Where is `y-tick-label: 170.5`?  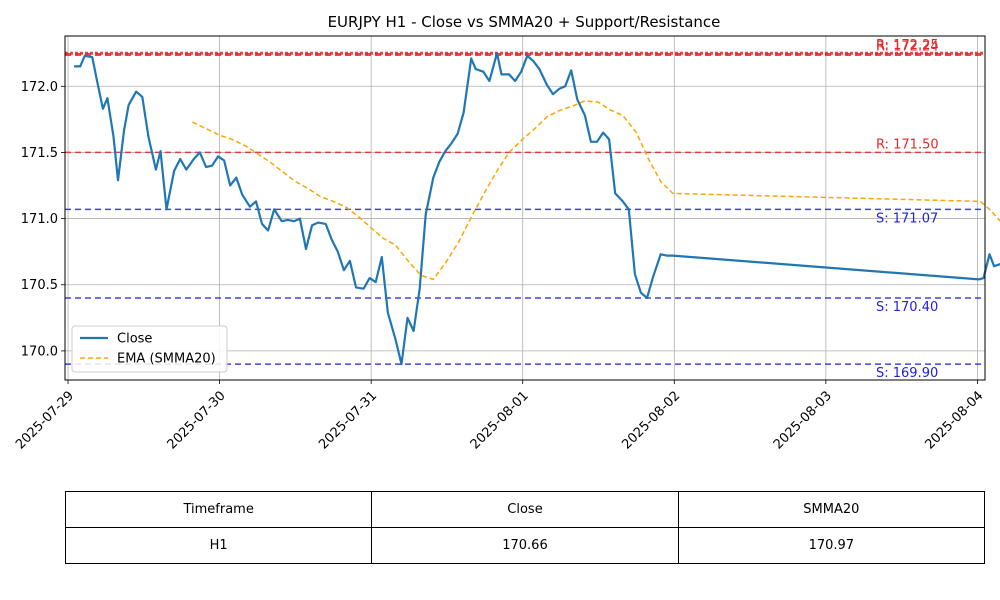 y-tick-label: 170.5 is located at coordinates (39, 285).